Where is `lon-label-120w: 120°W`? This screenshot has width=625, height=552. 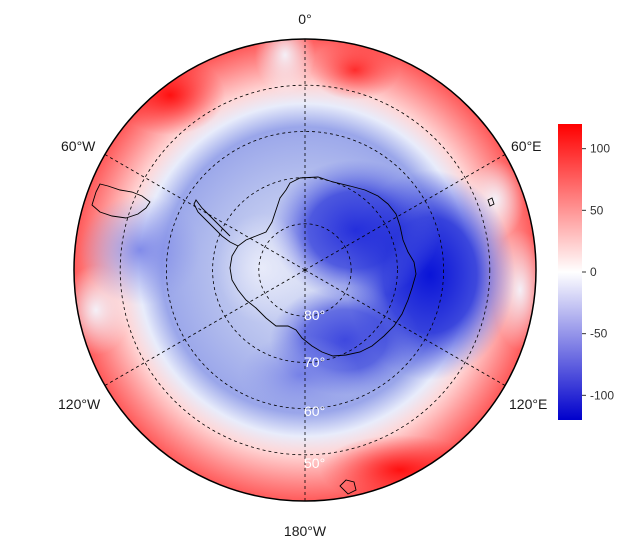 lon-label-120w: 120°W is located at coordinates (79, 404).